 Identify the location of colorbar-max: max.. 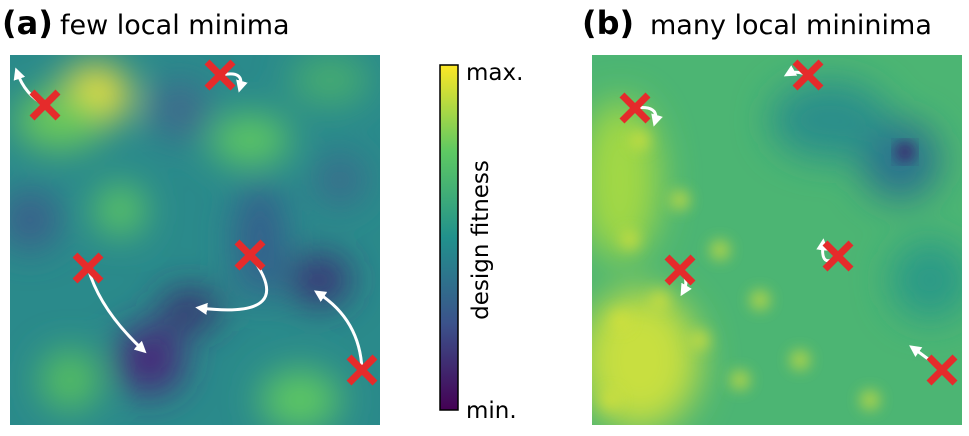
(494, 73).